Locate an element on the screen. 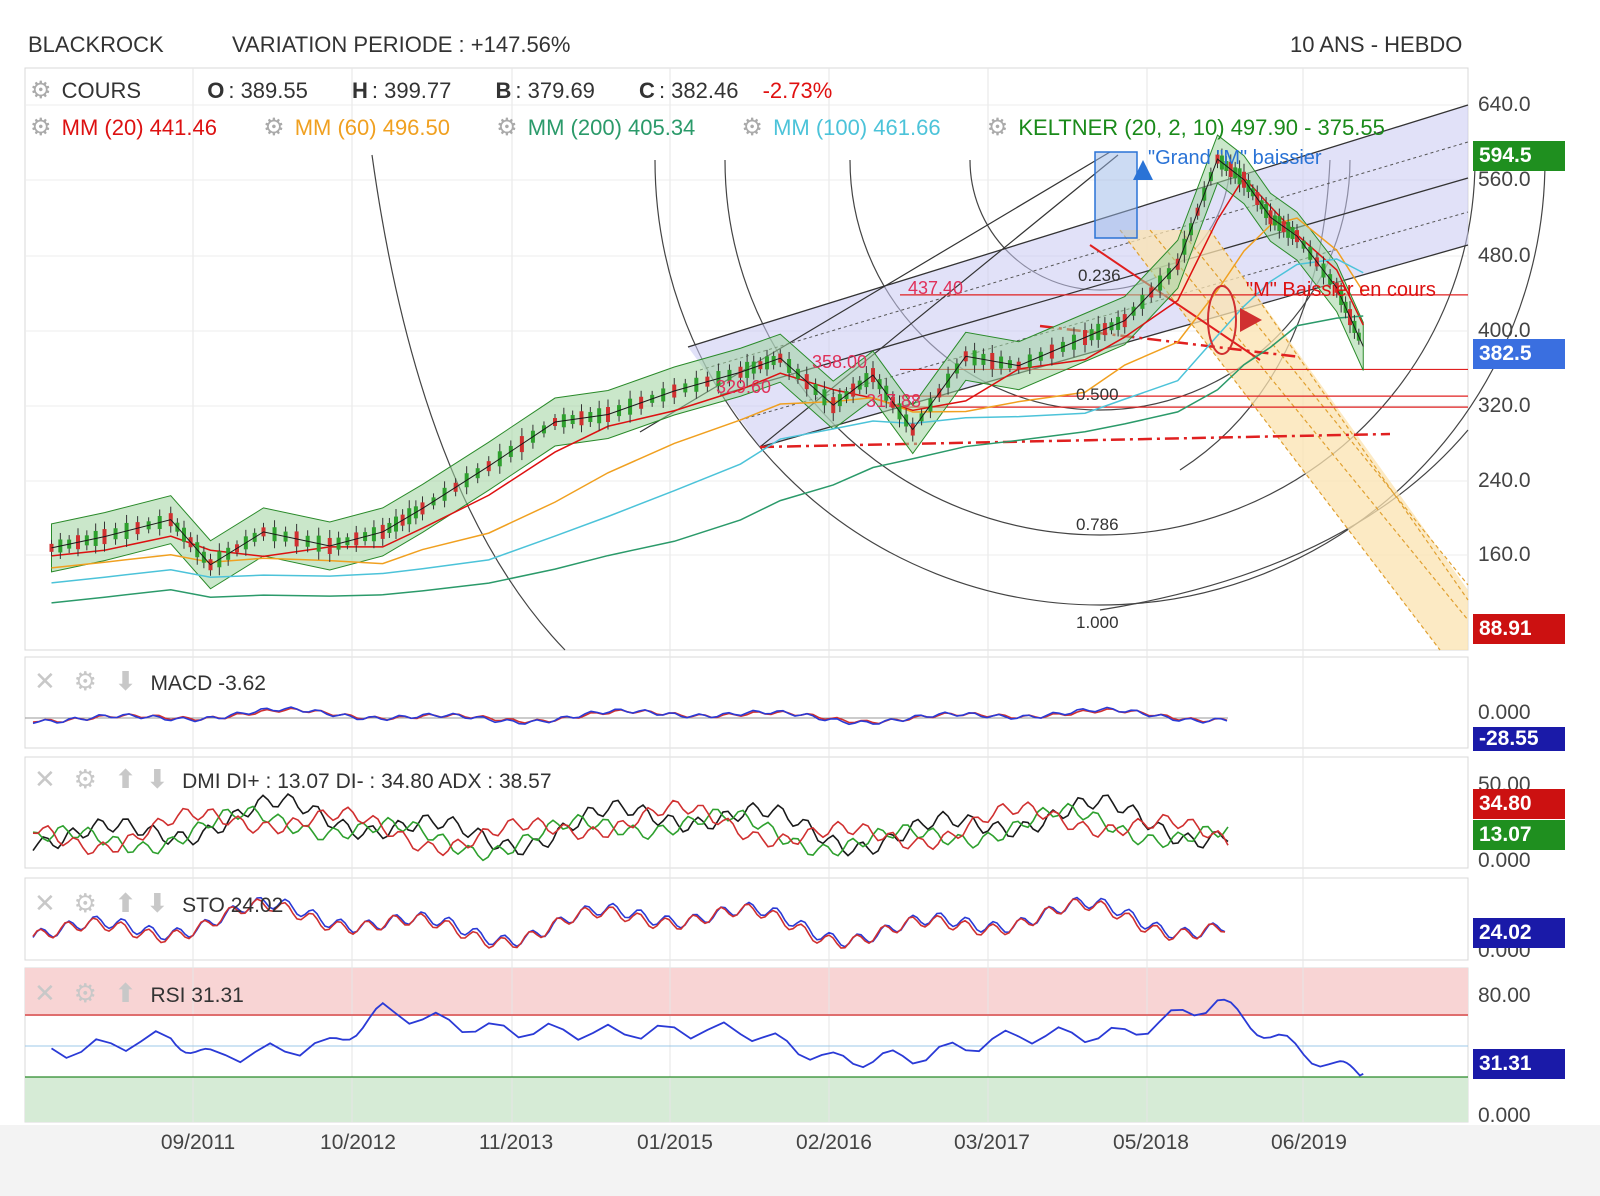 The height and width of the screenshot is (1196, 1600). rsi-value: 31.31 is located at coordinates (217, 995).